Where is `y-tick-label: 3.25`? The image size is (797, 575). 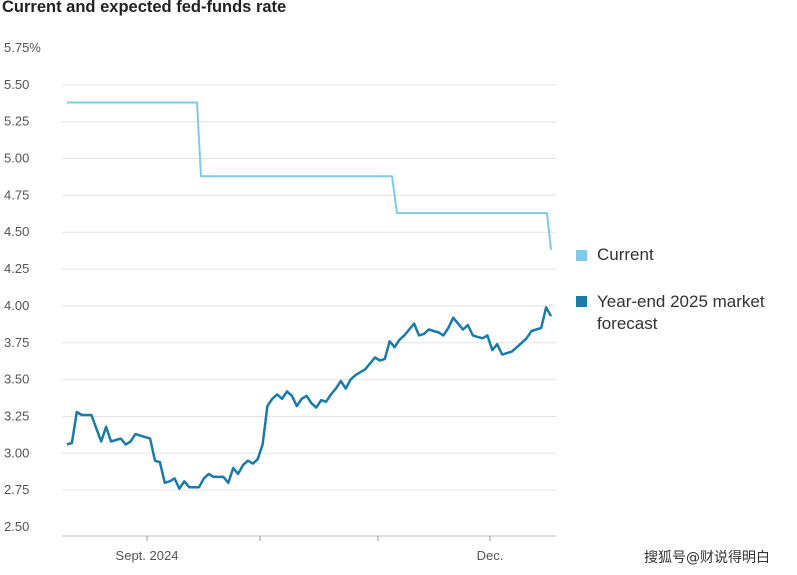 y-tick-label: 3.25 is located at coordinates (16, 415).